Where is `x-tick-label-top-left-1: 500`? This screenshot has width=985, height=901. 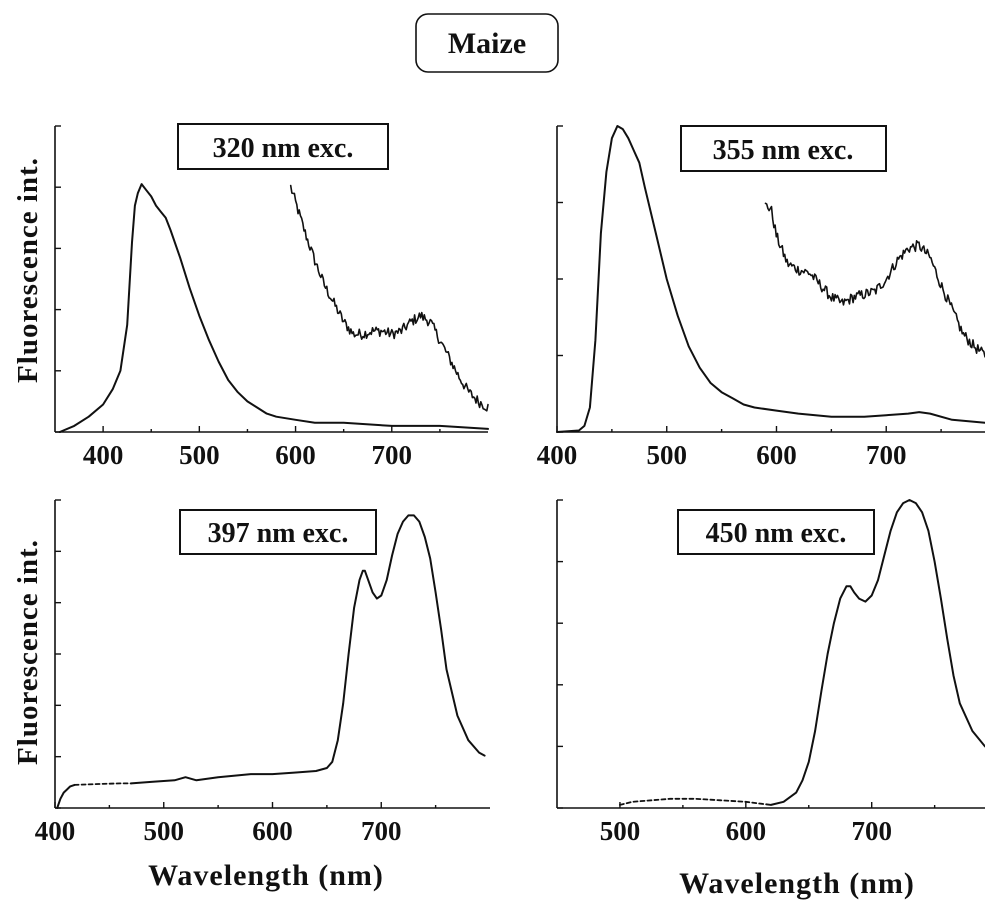
x-tick-label-top-left-1: 500 is located at coordinates (199, 455).